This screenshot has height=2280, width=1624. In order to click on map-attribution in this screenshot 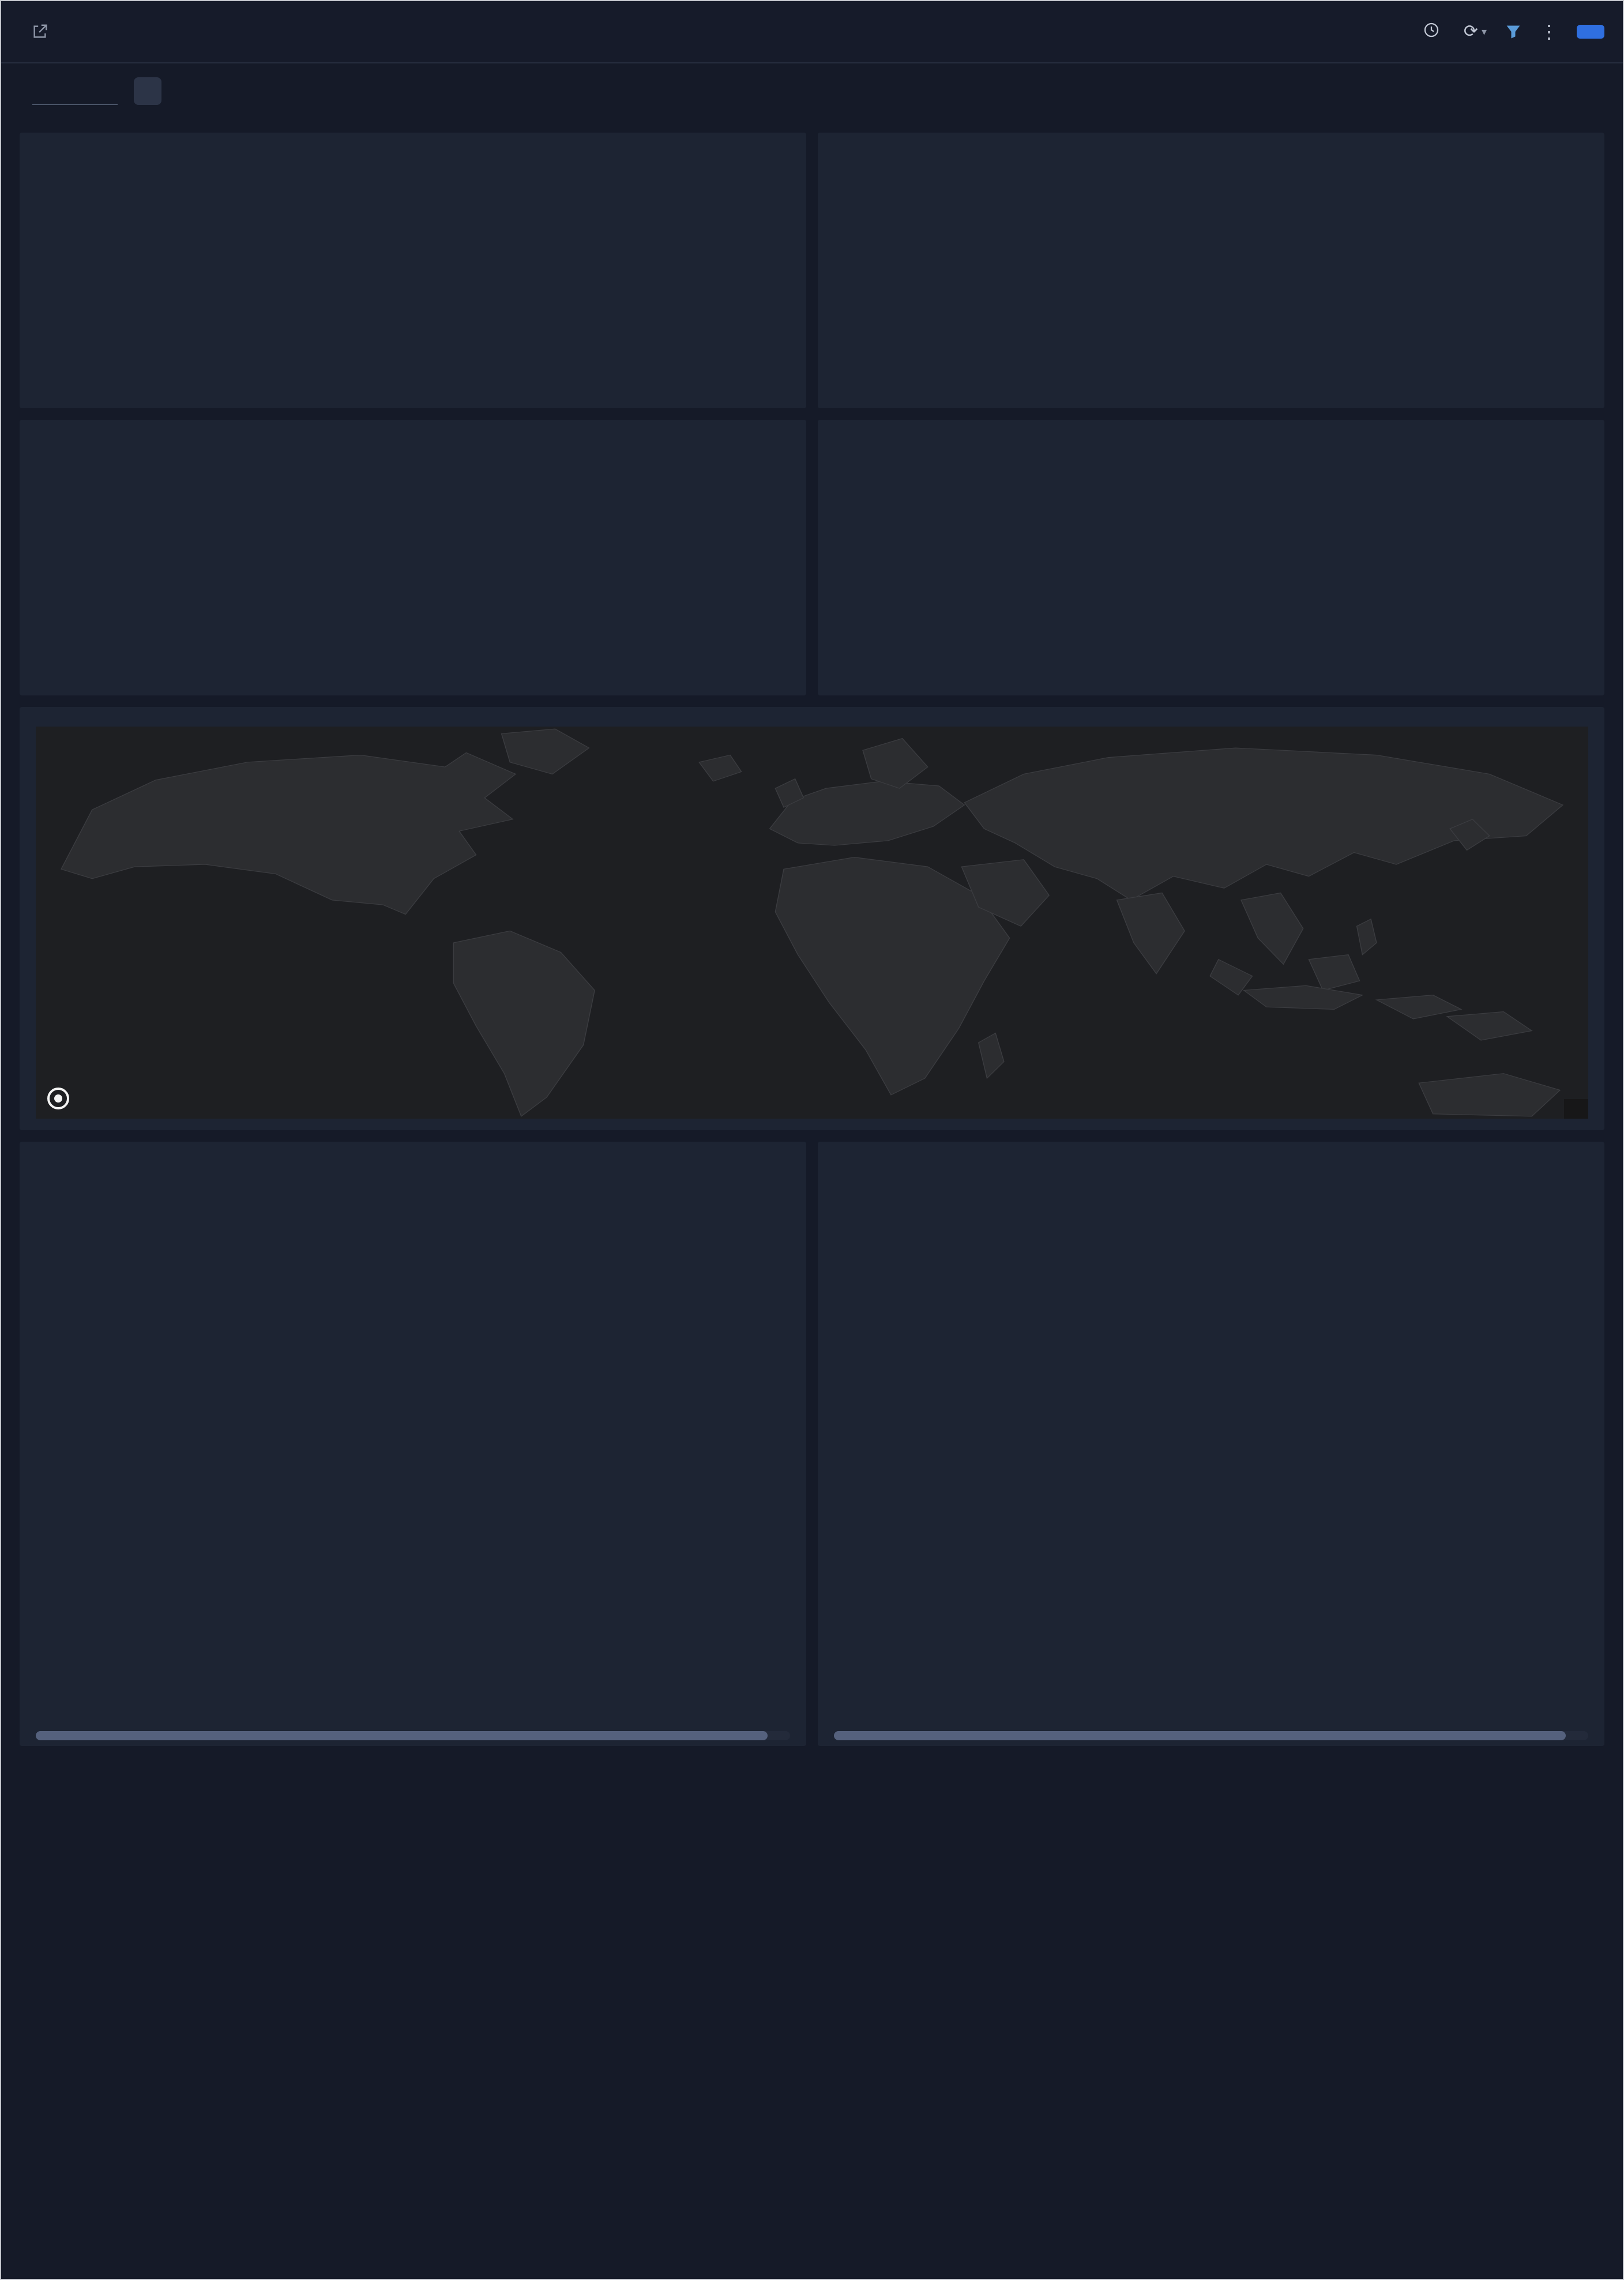, I will do `click(1576, 1109)`.